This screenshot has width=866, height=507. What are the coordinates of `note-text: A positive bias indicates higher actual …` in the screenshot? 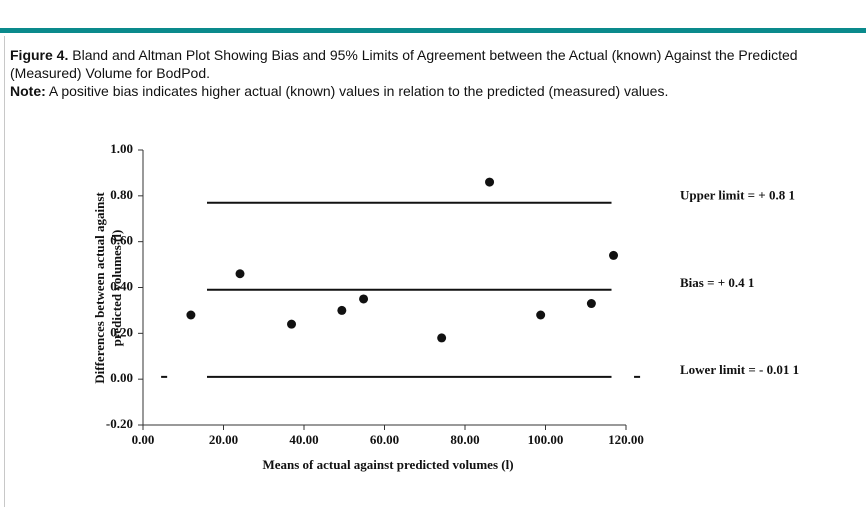 It's located at (358, 91).